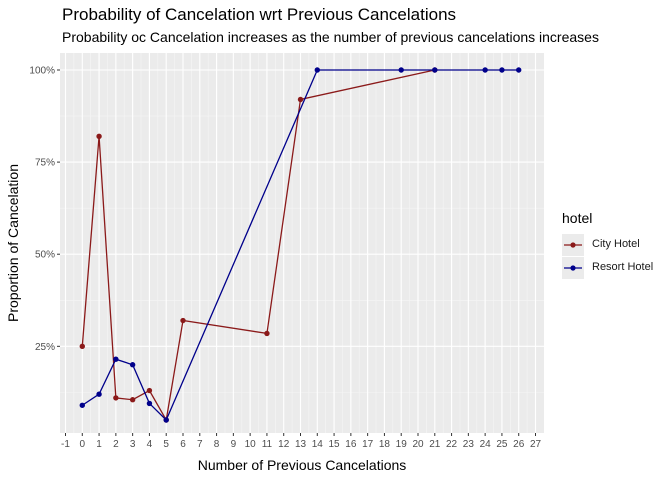  I want to click on legend-label-city-hotel: City Hotel, so click(616, 244).